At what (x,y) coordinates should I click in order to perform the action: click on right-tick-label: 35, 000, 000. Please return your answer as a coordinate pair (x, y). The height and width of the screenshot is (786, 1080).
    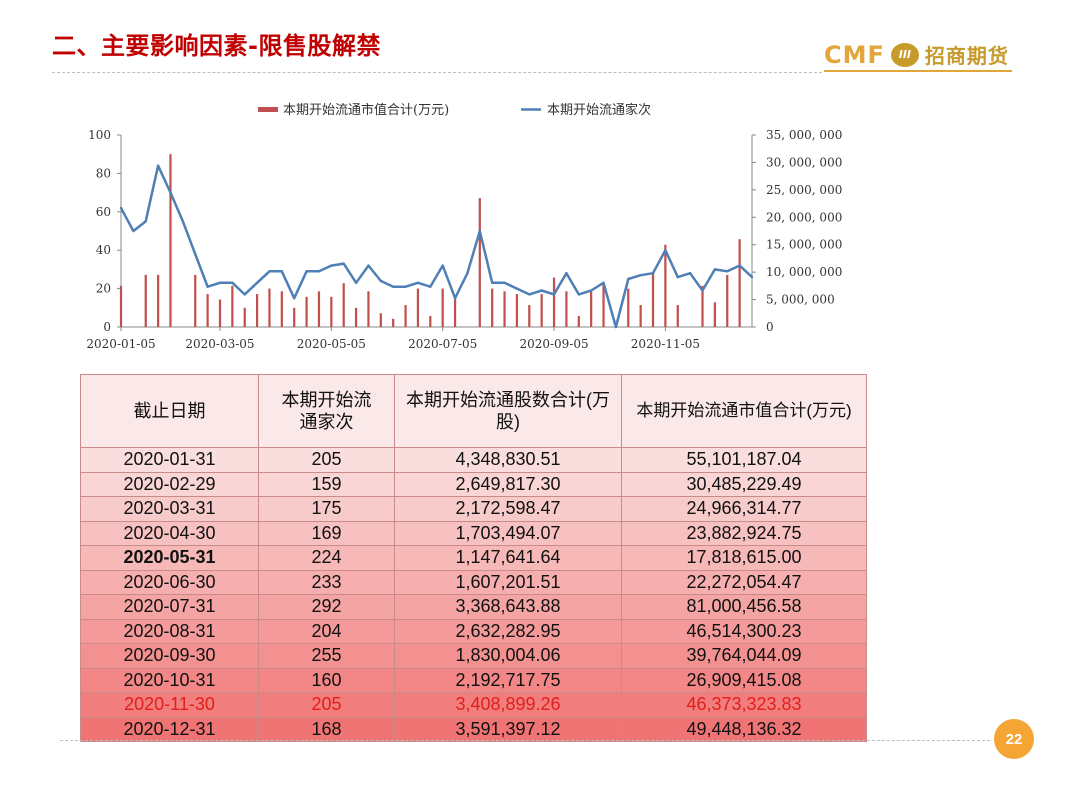
    Looking at the image, I should click on (804, 135).